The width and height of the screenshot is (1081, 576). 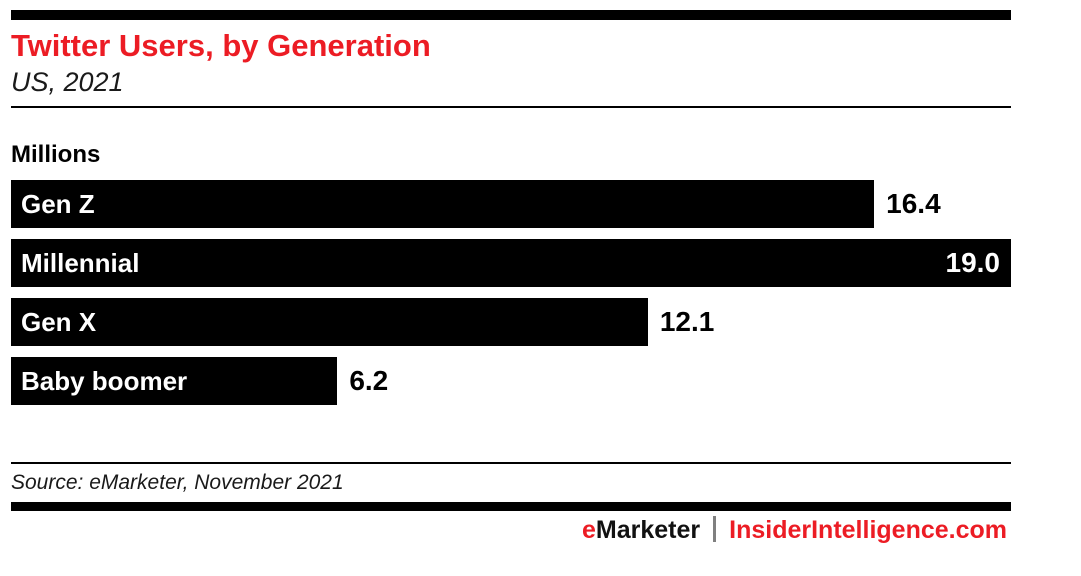 I want to click on bar-gen-x: Gen X, so click(x=329, y=322).